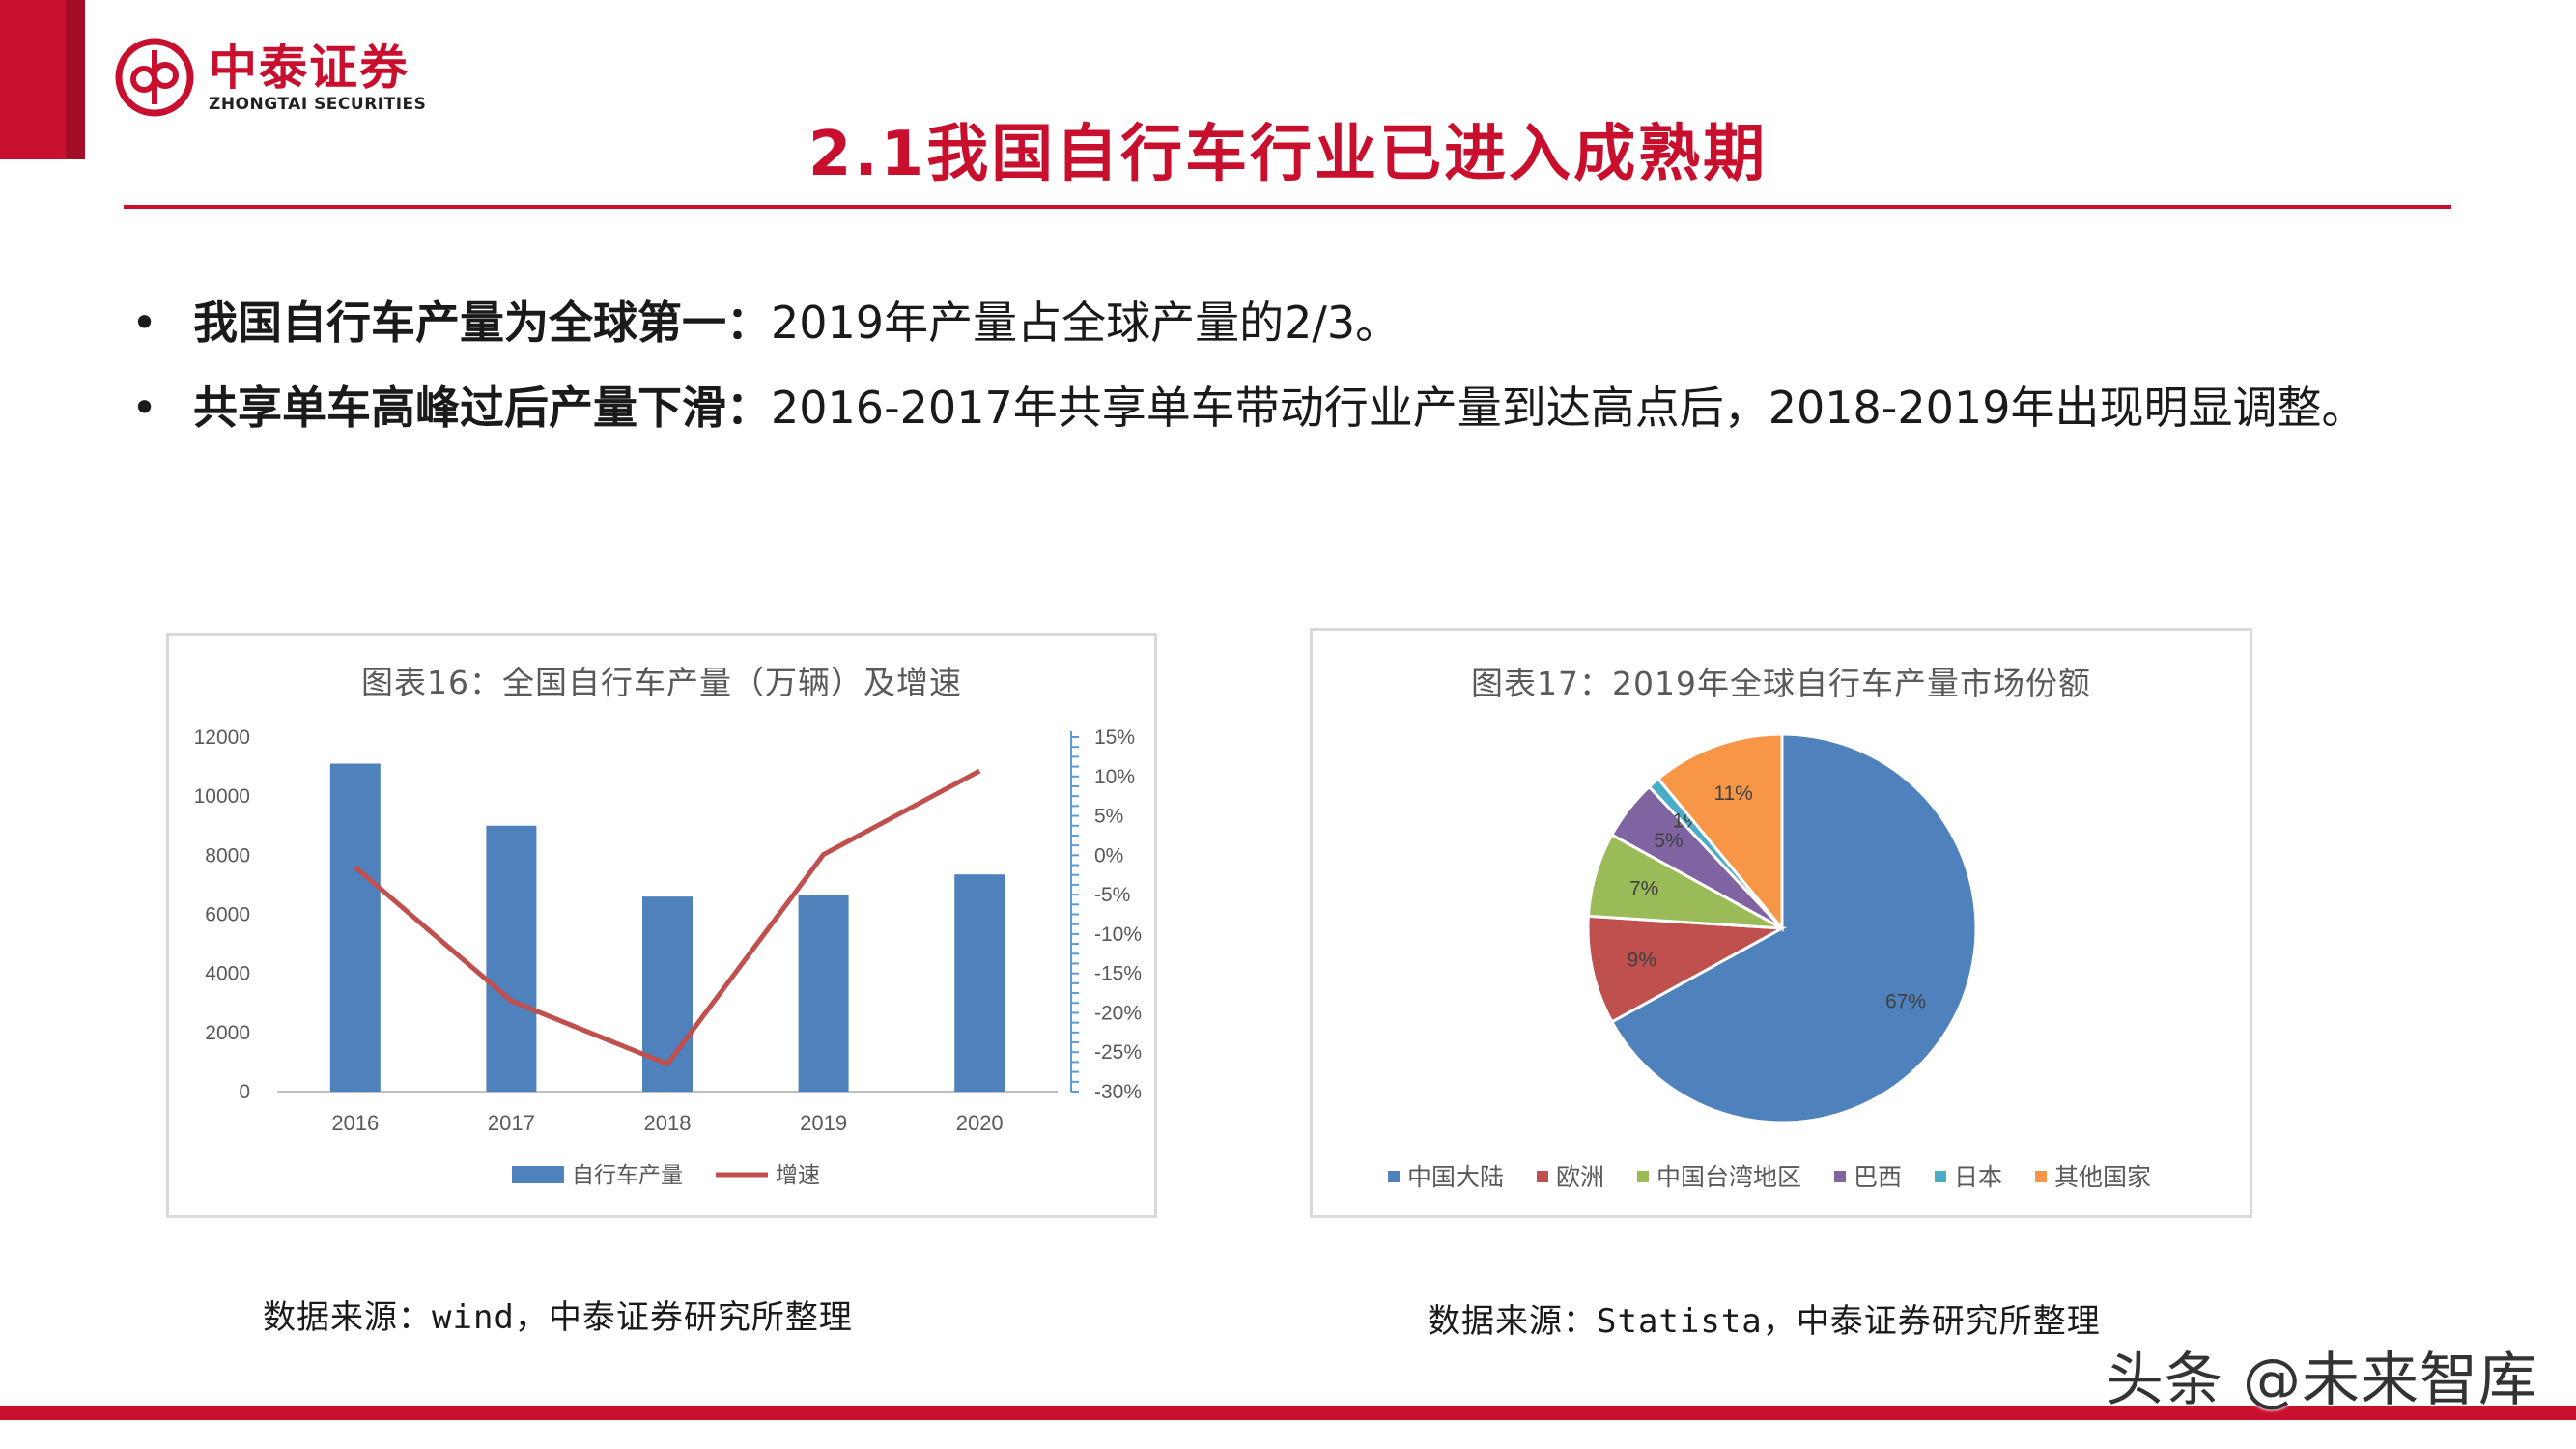 The image size is (2576, 1449). I want to click on pie-slice-label: 7%, so click(1643, 889).